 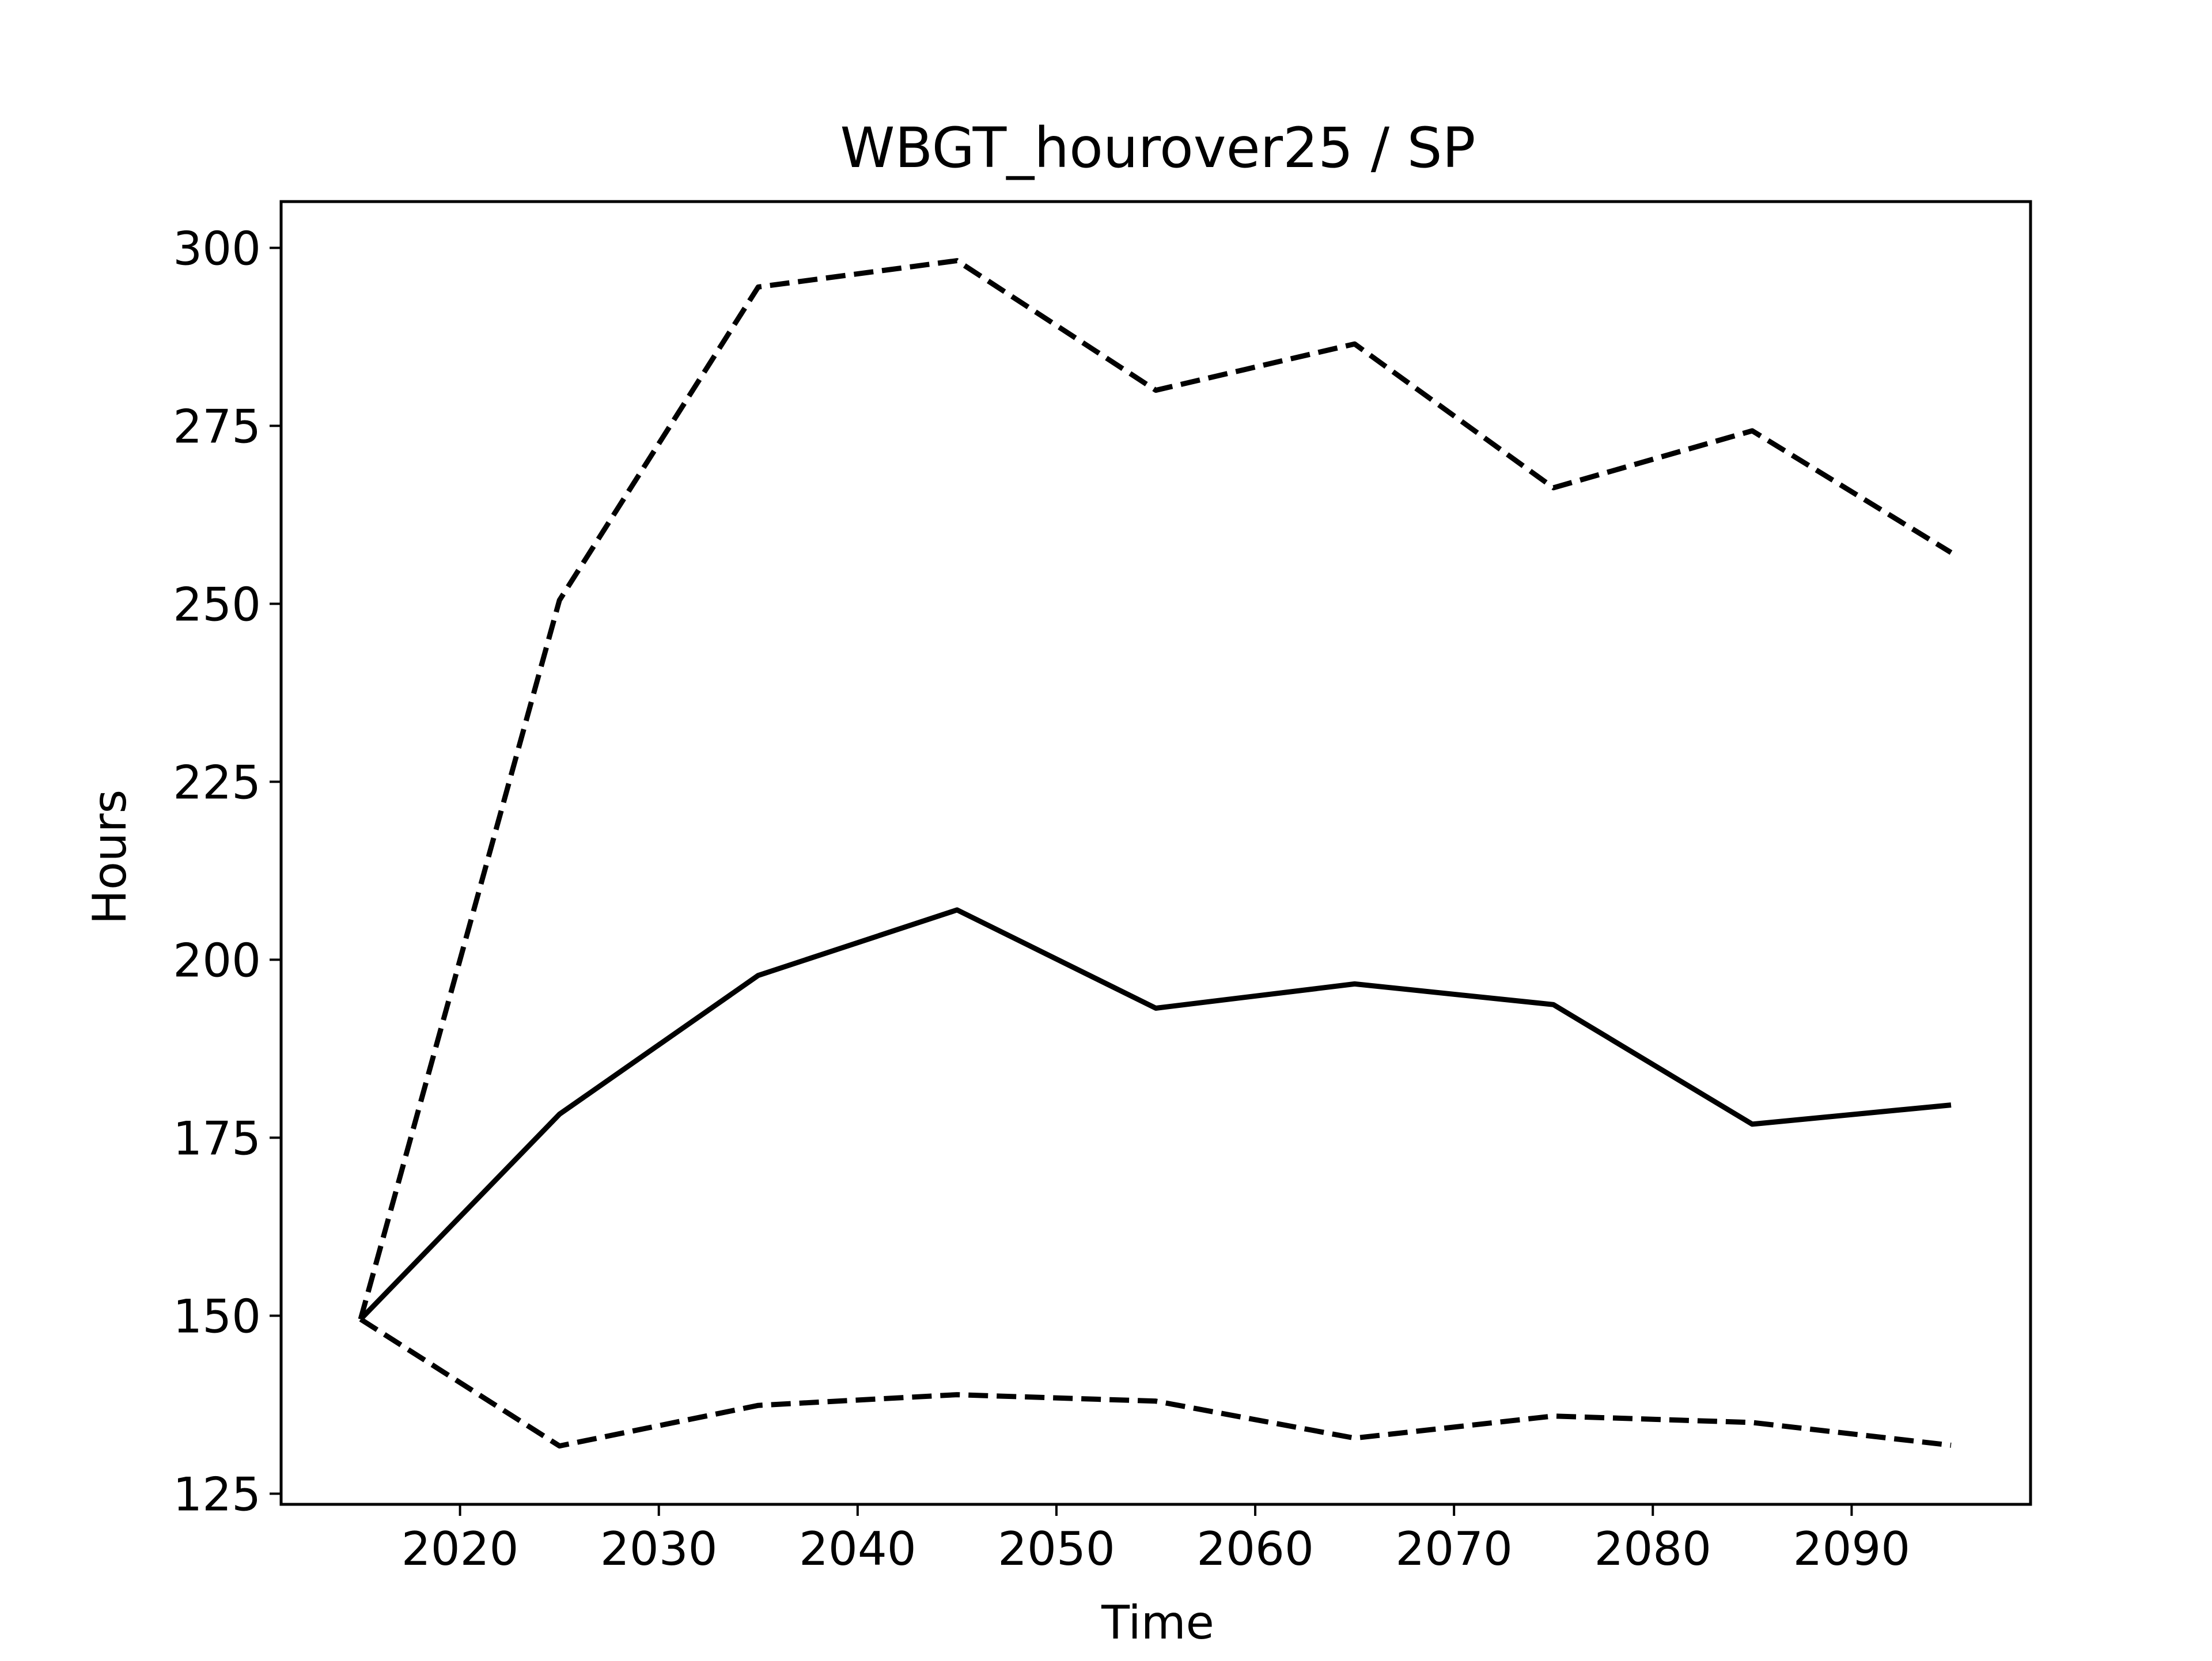 What do you see at coordinates (460, 1549) in the screenshot?
I see `x-tick-label: 2020` at bounding box center [460, 1549].